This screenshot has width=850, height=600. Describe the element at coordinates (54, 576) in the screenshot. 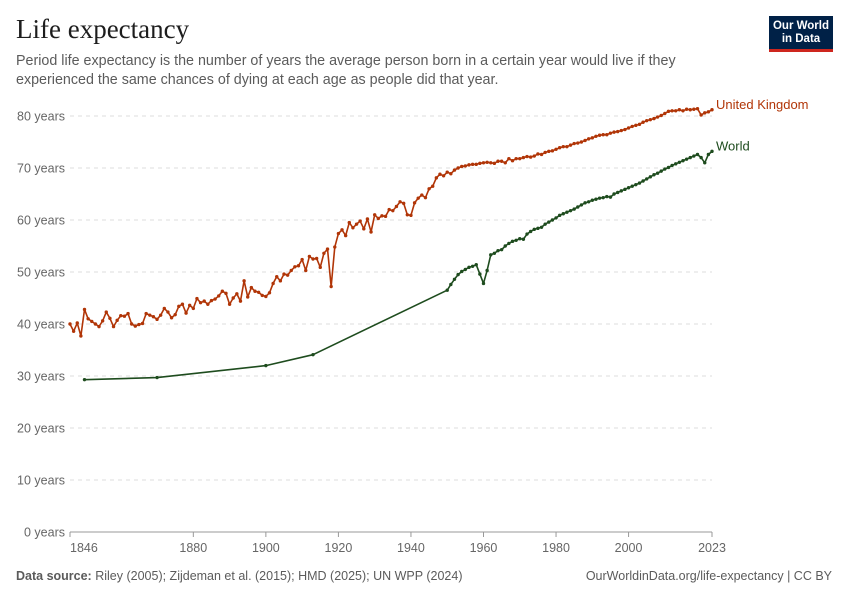

I see `data-source-label: Data source:` at that location.